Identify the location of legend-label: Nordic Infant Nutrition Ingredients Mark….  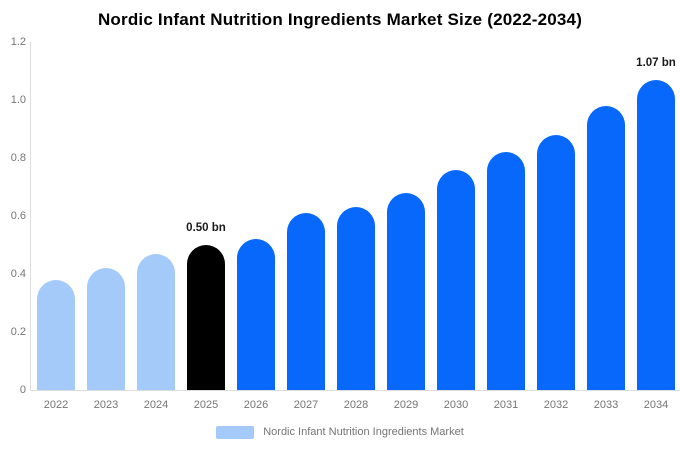
(363, 432).